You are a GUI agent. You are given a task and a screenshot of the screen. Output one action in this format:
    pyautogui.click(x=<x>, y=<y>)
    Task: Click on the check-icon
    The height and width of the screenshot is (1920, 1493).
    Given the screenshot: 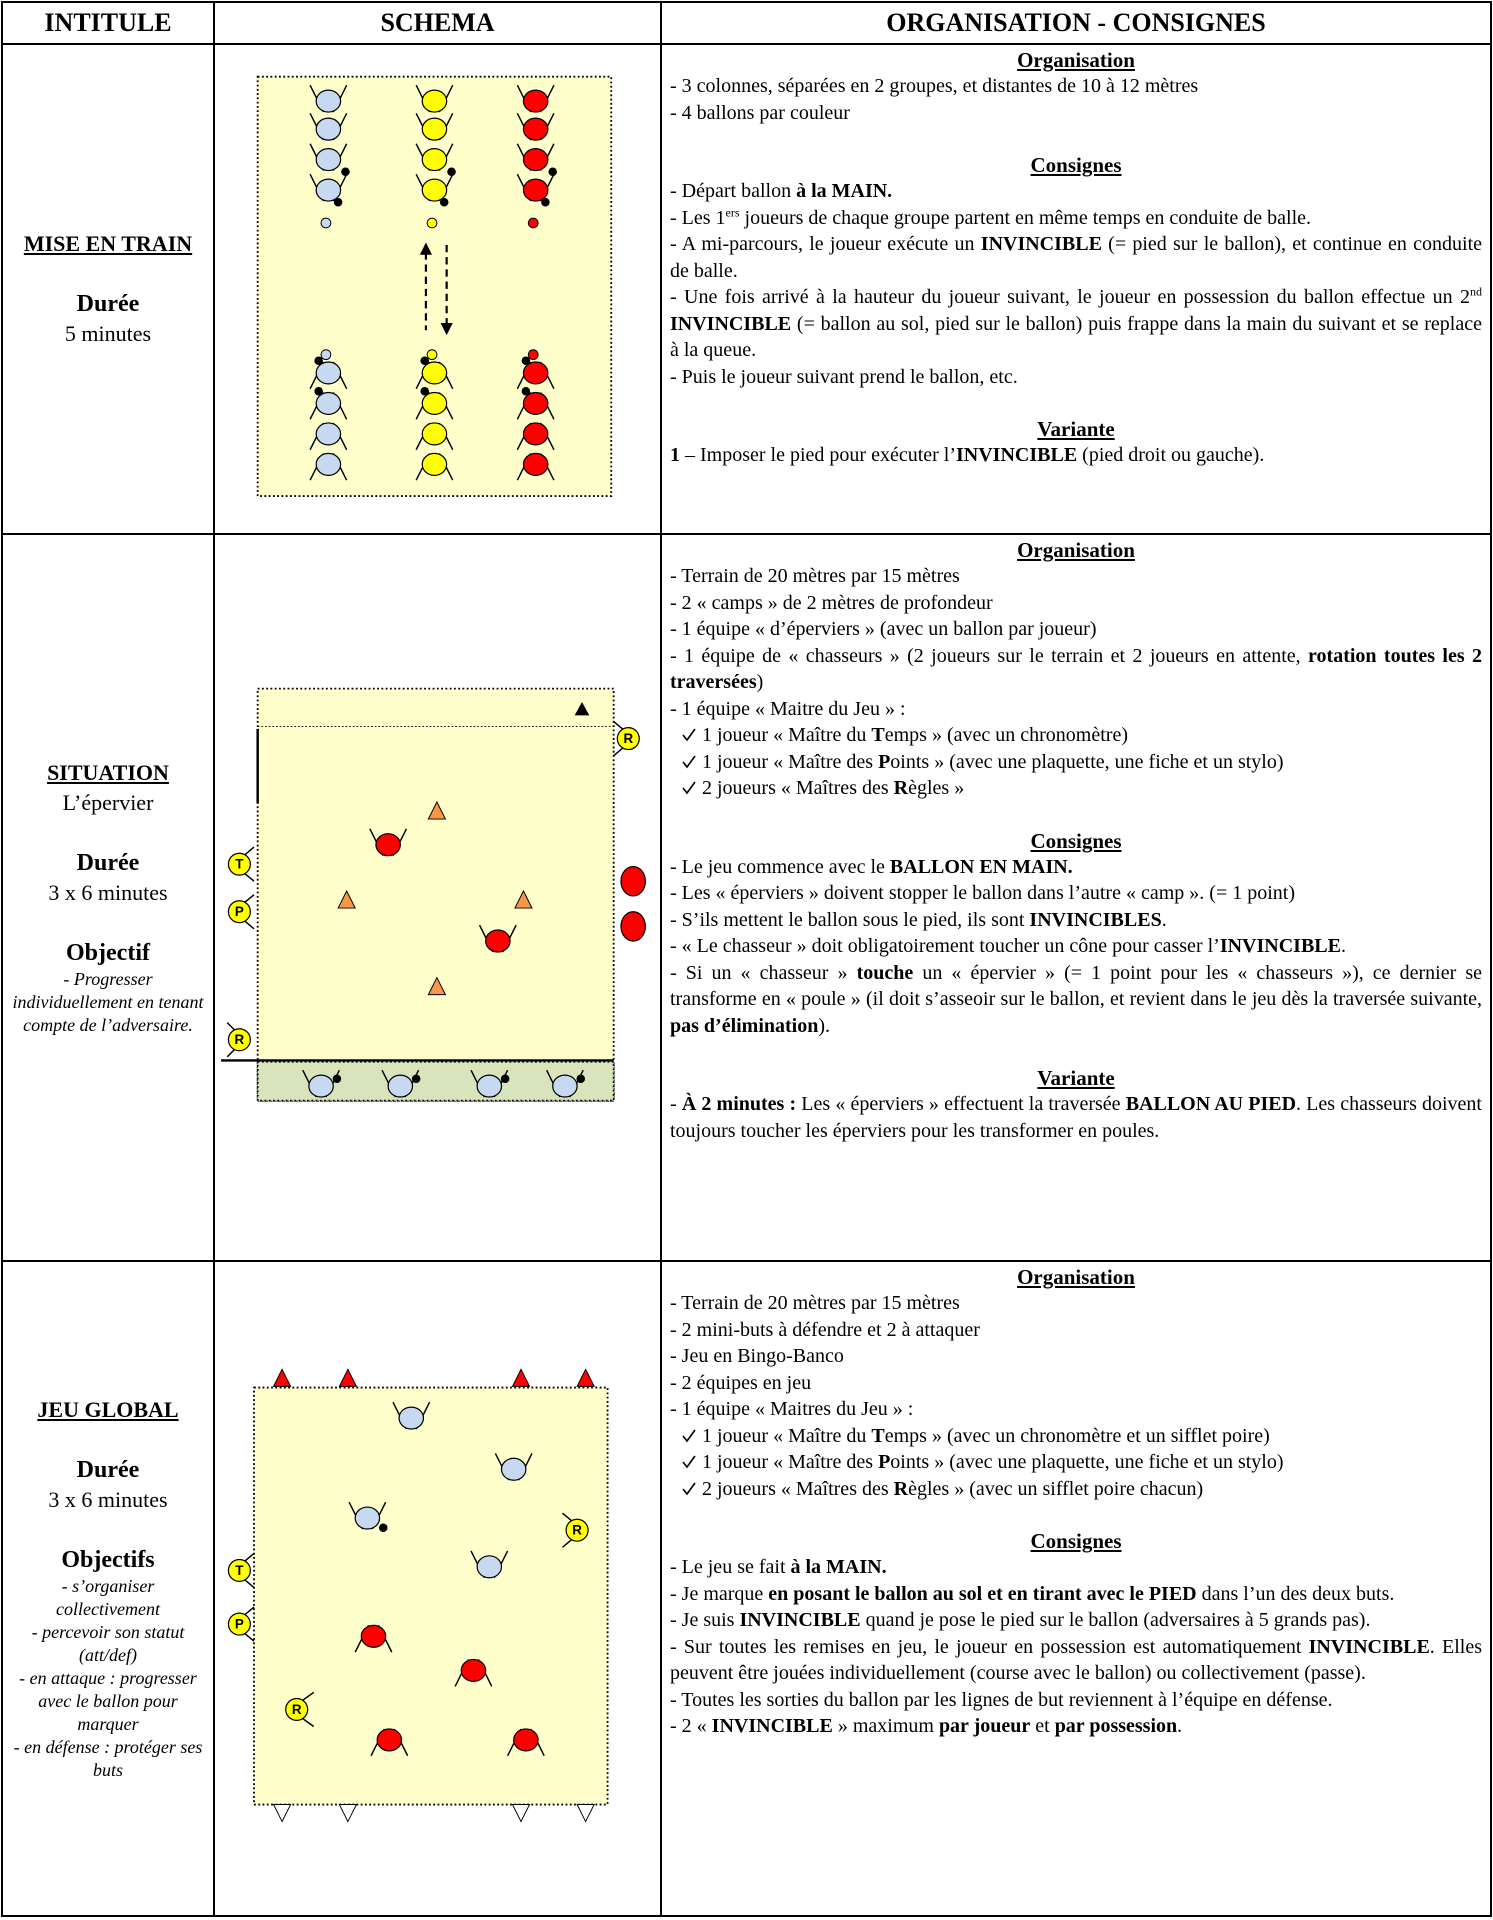 What is the action you would take?
    pyautogui.click(x=689, y=788)
    